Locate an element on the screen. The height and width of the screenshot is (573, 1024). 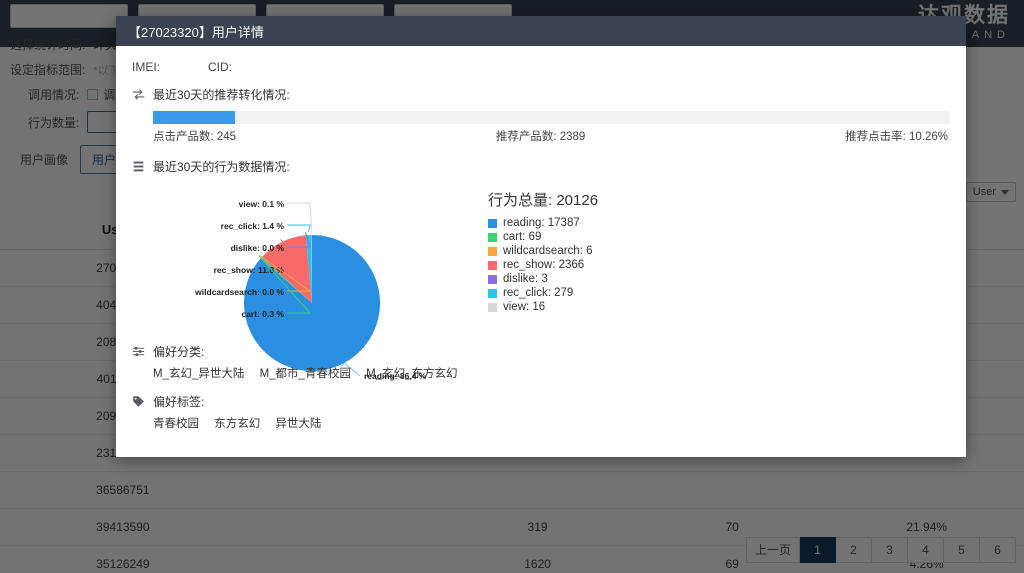
pie-slice-label: rec_click: 1.4 % is located at coordinates (253, 226).